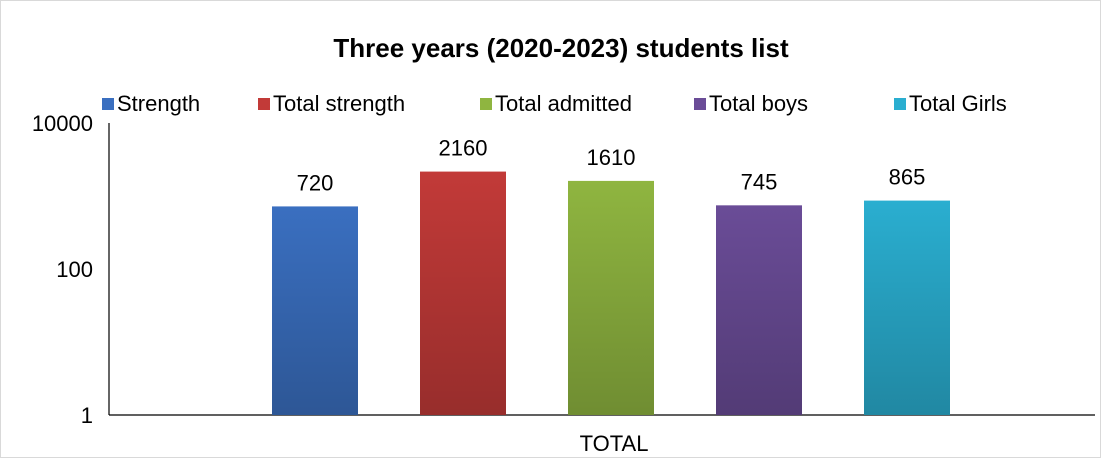 The image size is (1101, 459). I want to click on y-tick-label: 100, so click(74, 269).